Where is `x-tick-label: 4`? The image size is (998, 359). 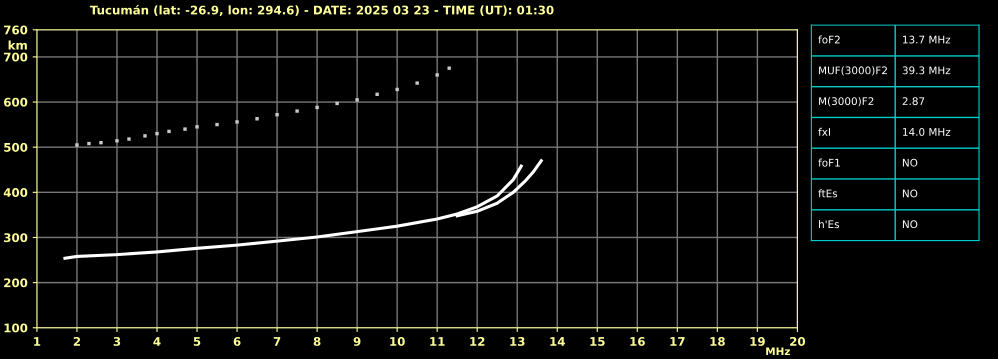
x-tick-label: 4 is located at coordinates (157, 341).